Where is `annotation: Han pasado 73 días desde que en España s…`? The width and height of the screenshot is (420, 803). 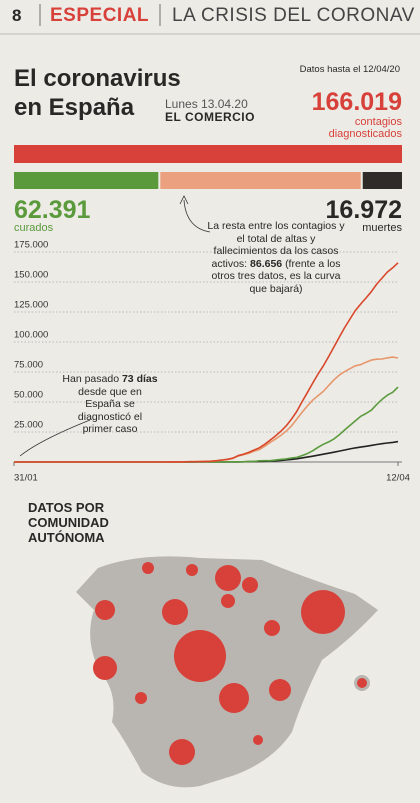
annotation: Han pasado 73 días desde que en España s… is located at coordinates (110, 404).